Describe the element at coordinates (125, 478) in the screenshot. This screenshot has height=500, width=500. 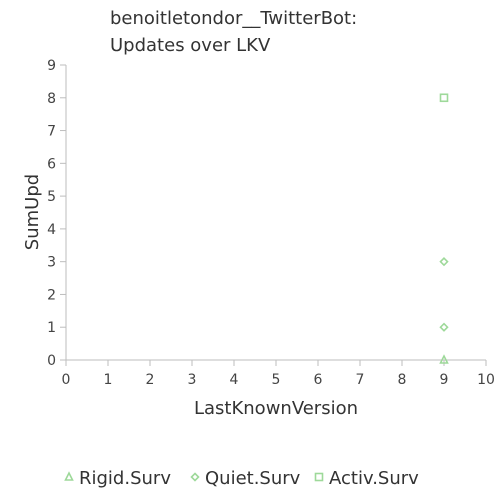
I see `legend-label: Rigid.Surv` at that location.